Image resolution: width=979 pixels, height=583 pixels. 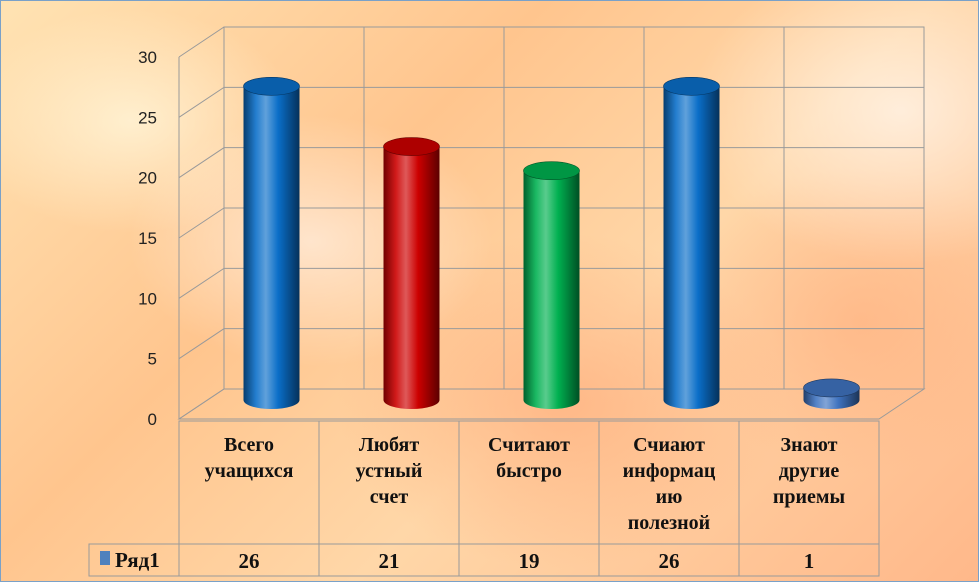 What do you see at coordinates (669, 497) in the screenshot?
I see `category-label: ию` at bounding box center [669, 497].